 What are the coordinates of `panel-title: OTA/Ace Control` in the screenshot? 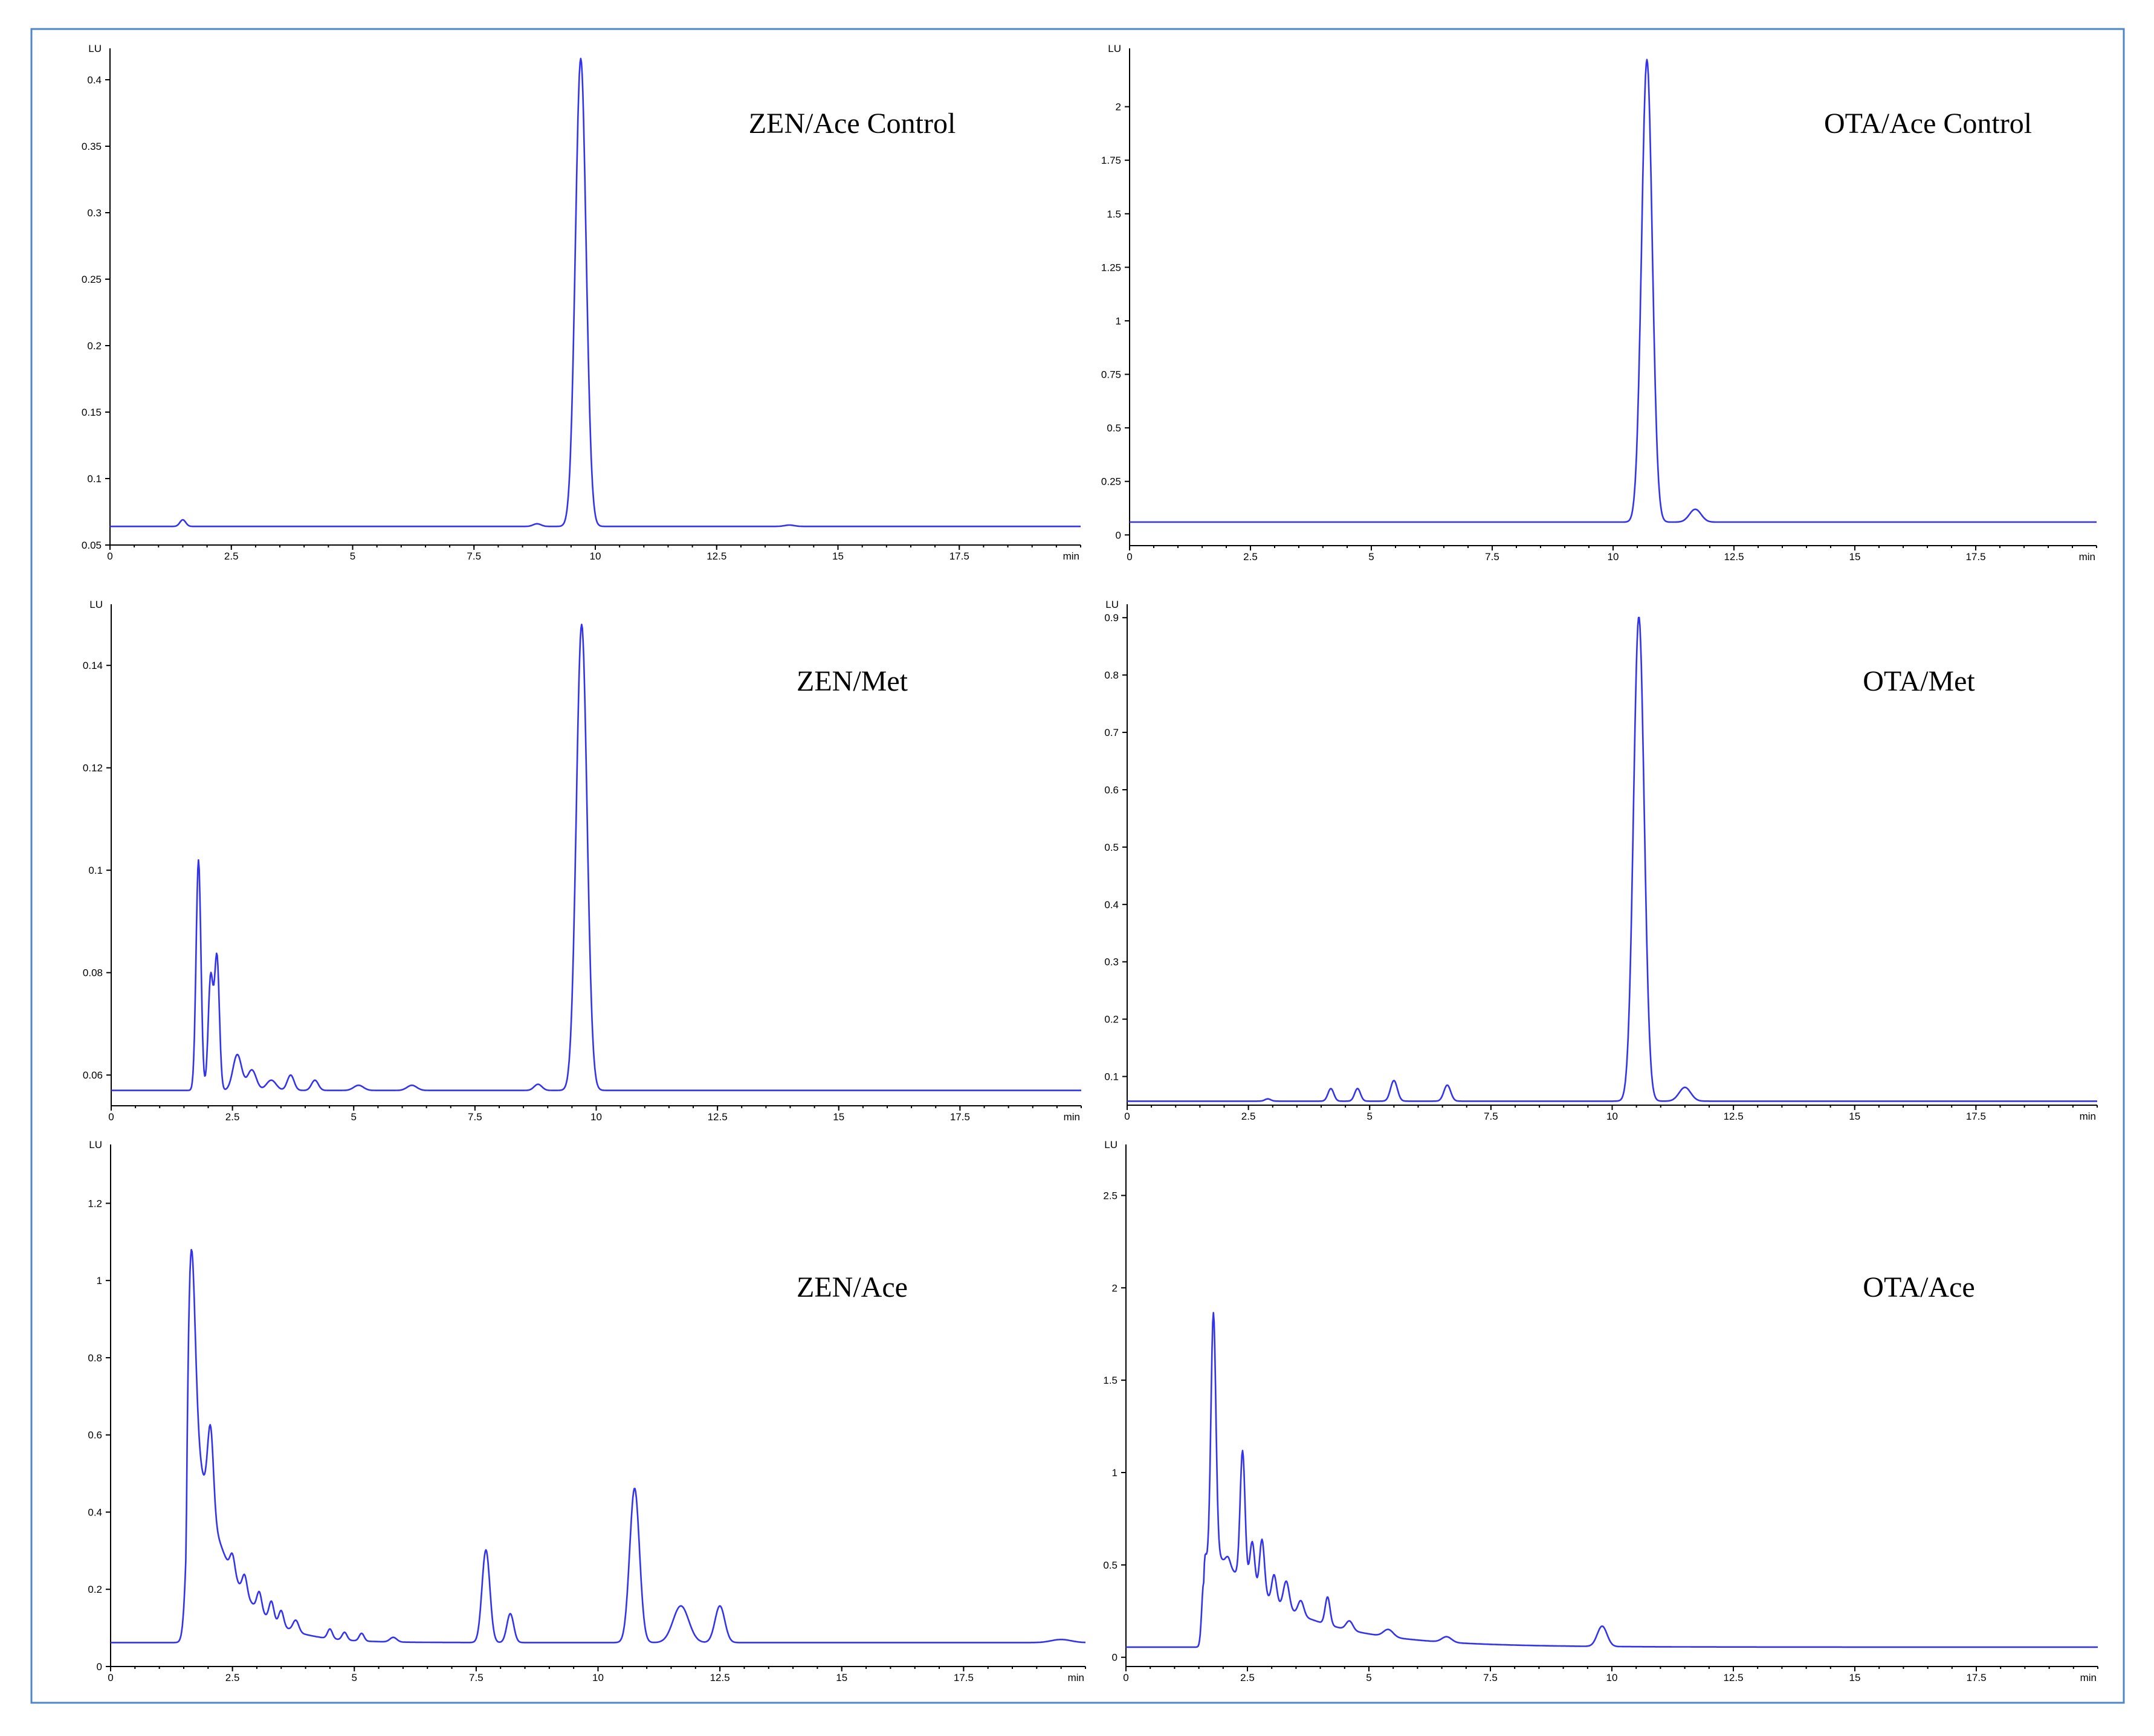 It's located at (1928, 124).